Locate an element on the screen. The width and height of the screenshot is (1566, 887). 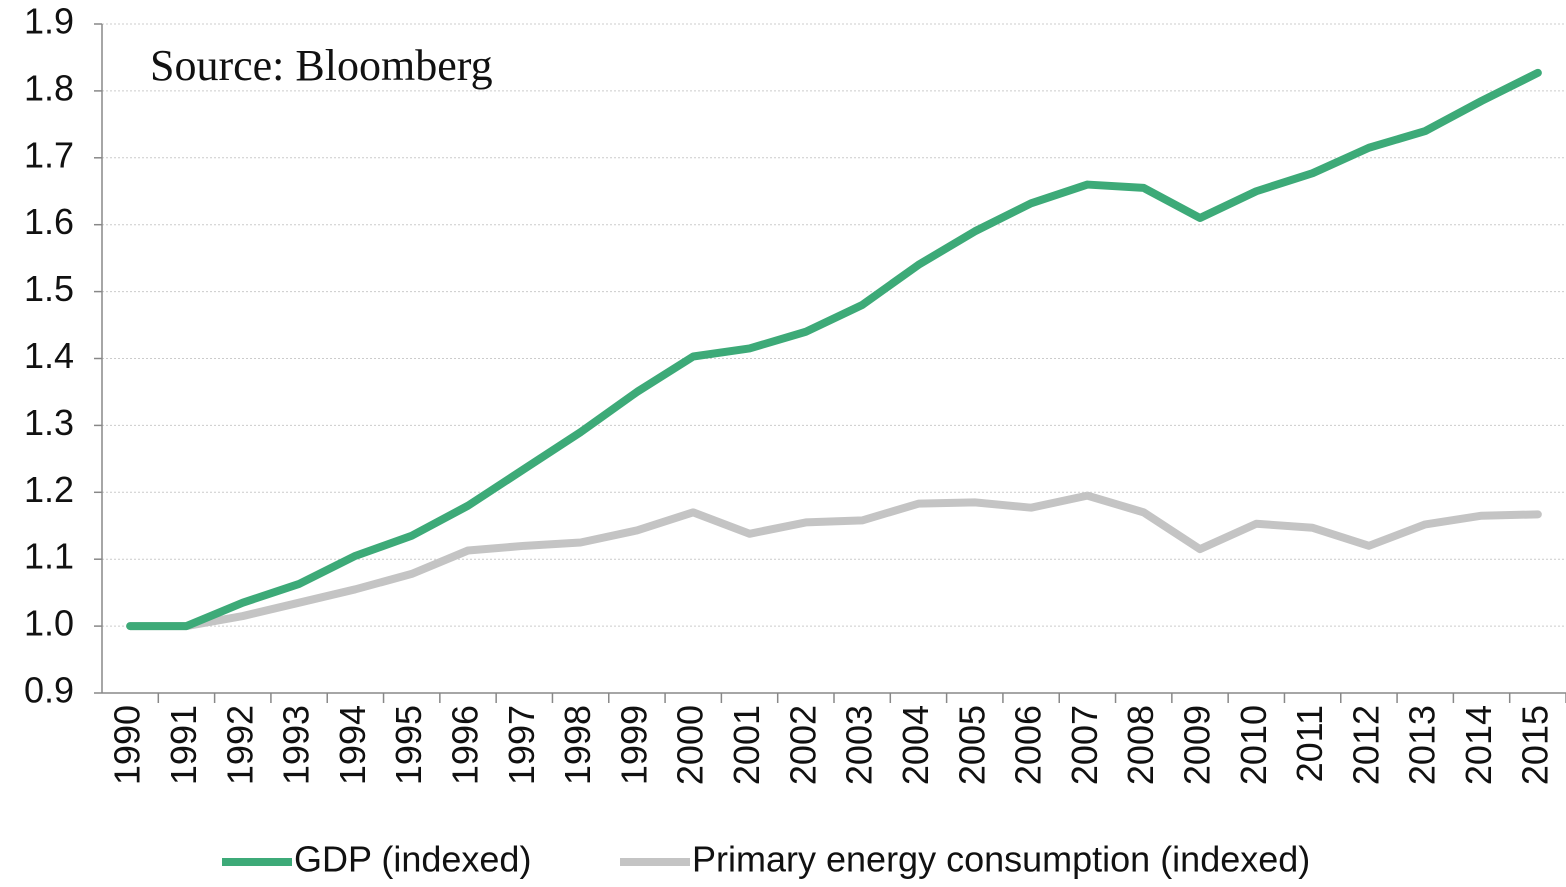
x-tick-label: 2004 is located at coordinates (915, 745).